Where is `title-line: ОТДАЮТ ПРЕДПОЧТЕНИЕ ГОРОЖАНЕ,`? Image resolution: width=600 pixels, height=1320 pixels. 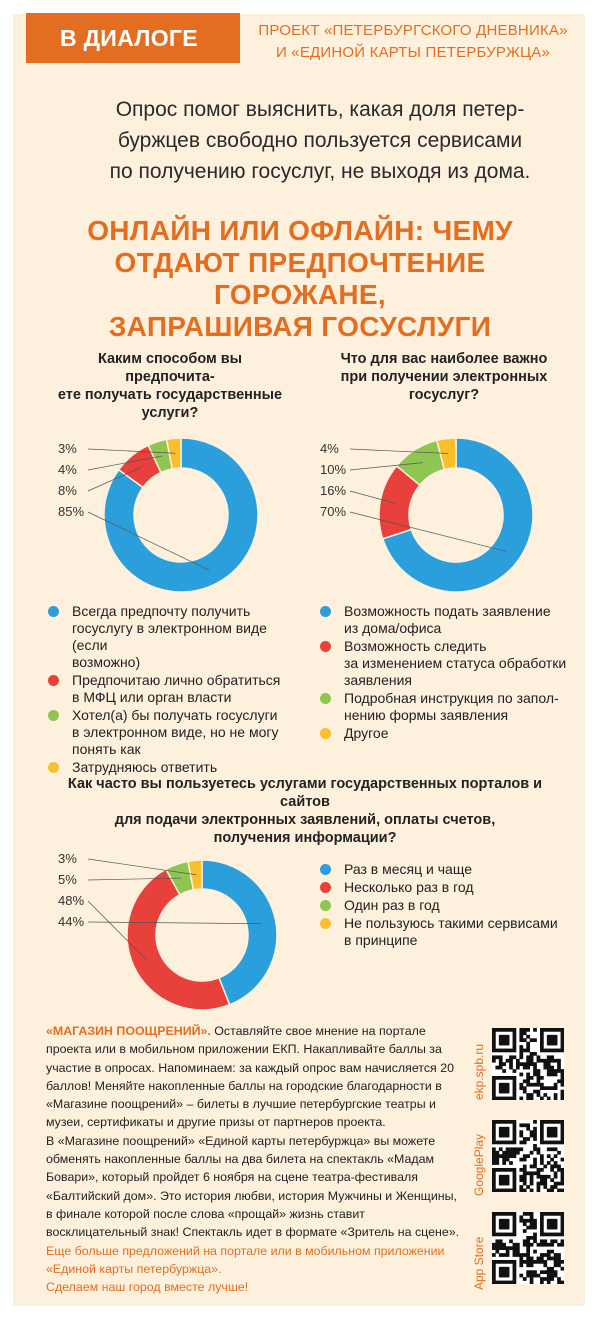 title-line: ОТДАЮТ ПРЕДПОЧТЕНИЕ ГОРОЖАНЕ, is located at coordinates (300, 278).